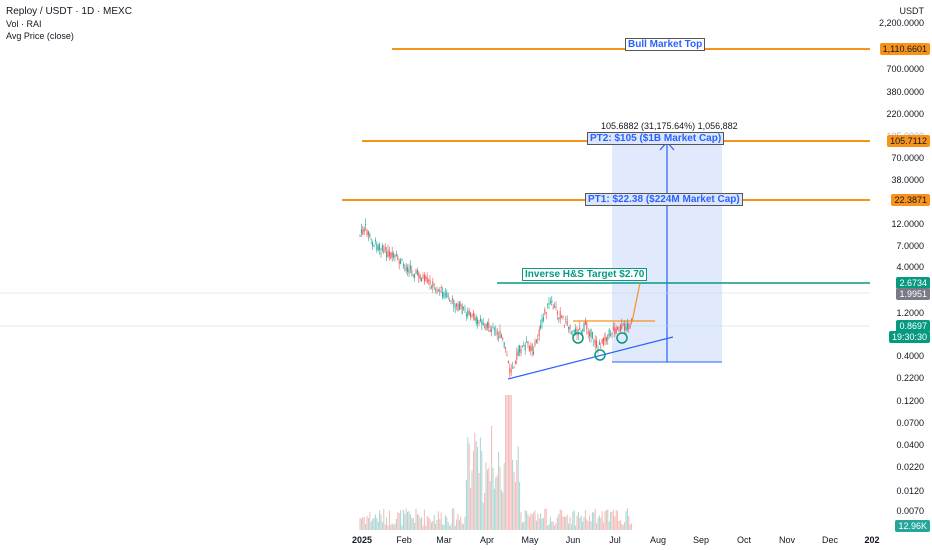  I want to click on price-label: 70.0000, so click(907, 158).